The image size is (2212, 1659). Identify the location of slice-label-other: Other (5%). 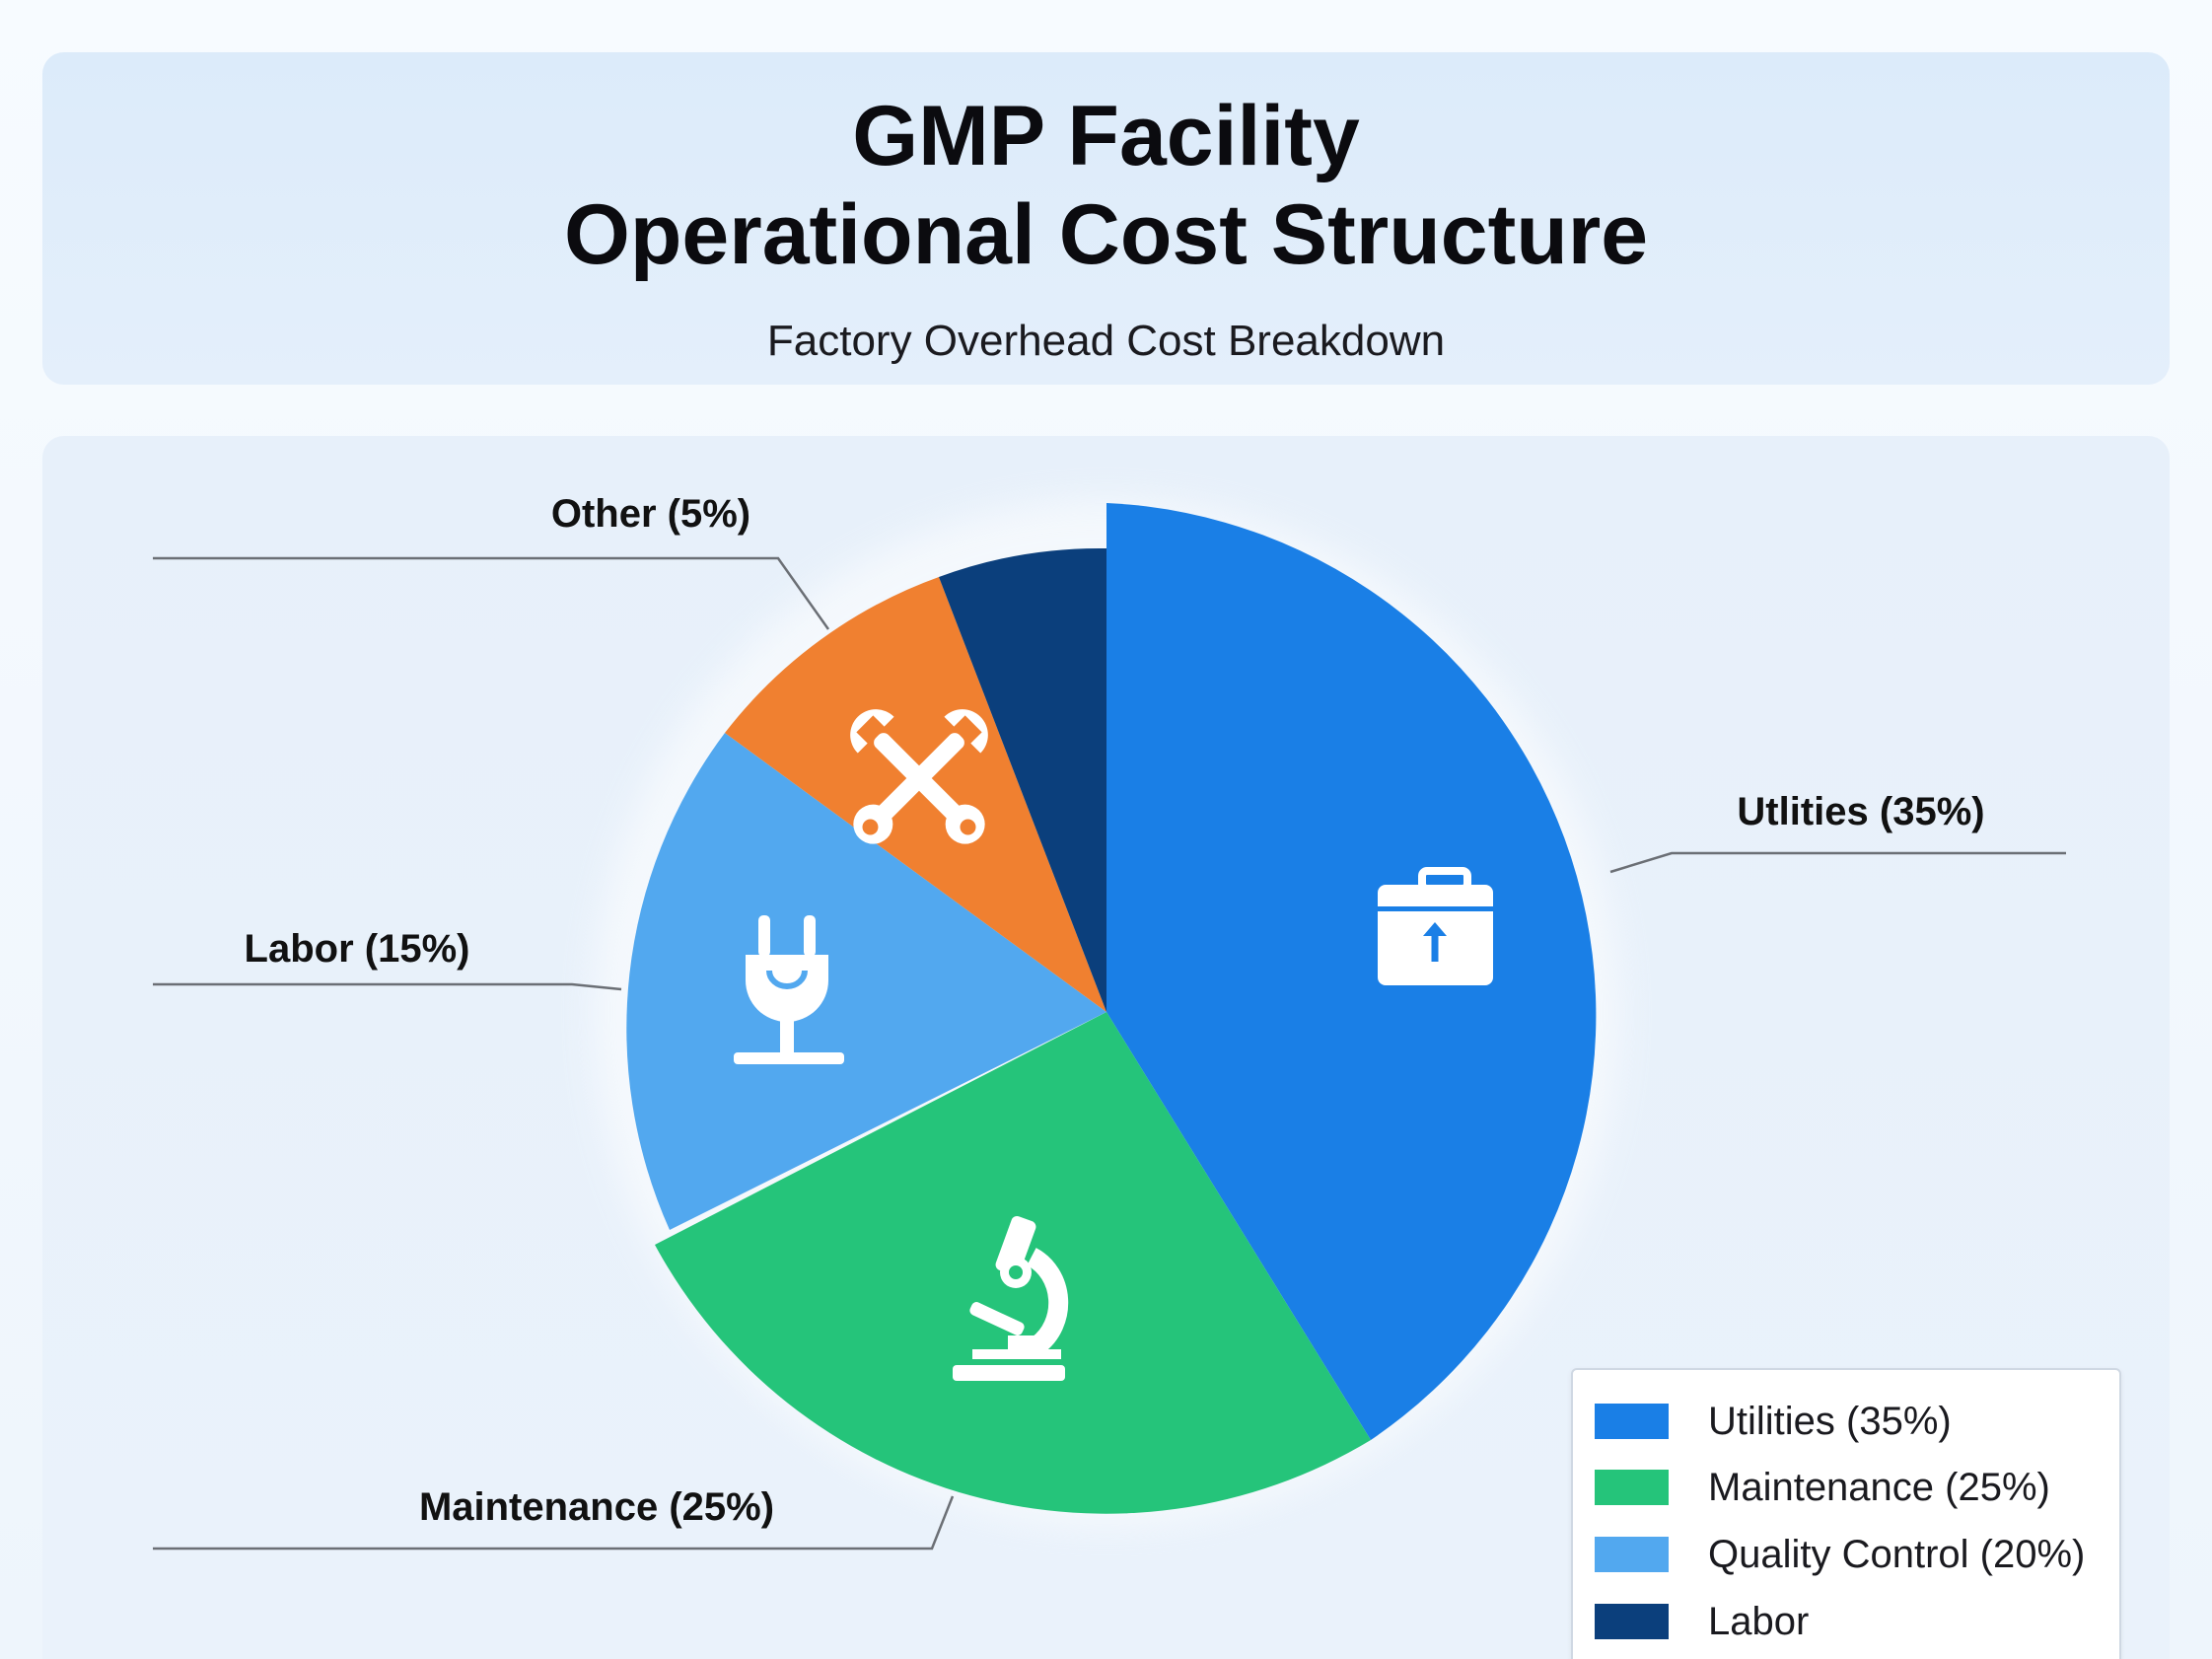
(650, 514).